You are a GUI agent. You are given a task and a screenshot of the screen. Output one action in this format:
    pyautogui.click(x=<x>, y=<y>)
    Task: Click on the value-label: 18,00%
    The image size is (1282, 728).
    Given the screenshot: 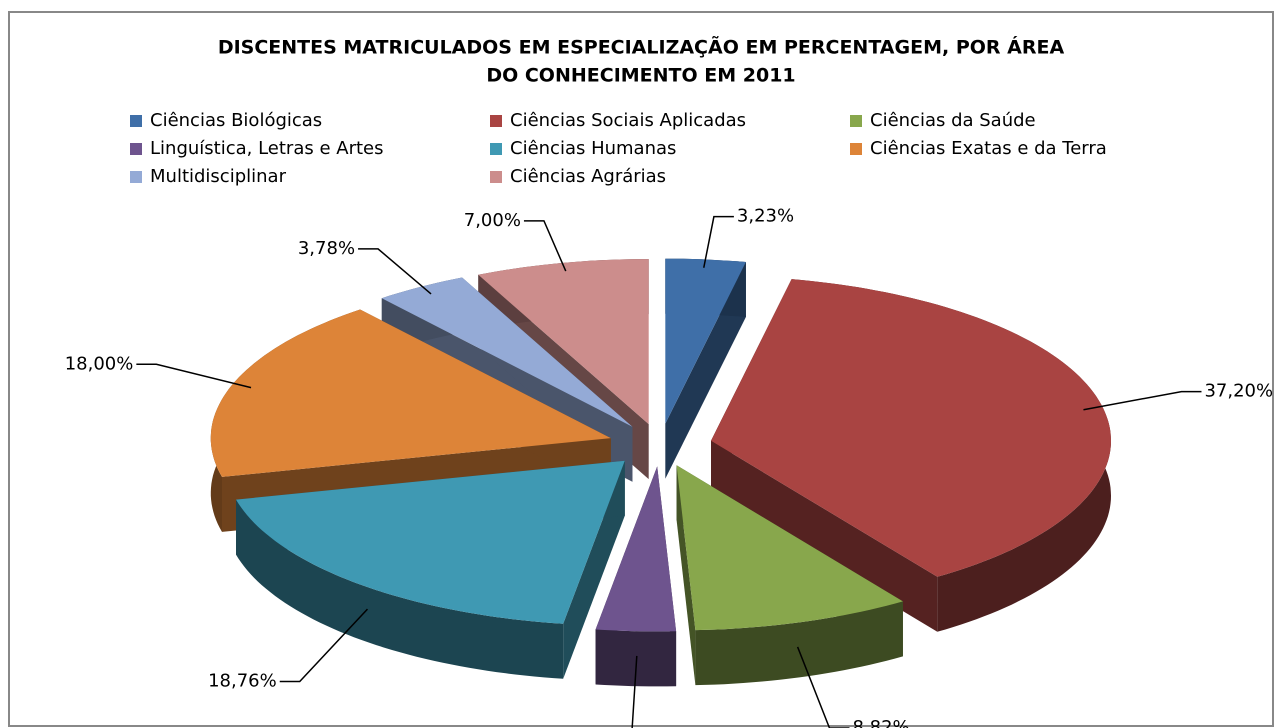 What is the action you would take?
    pyautogui.click(x=99, y=363)
    